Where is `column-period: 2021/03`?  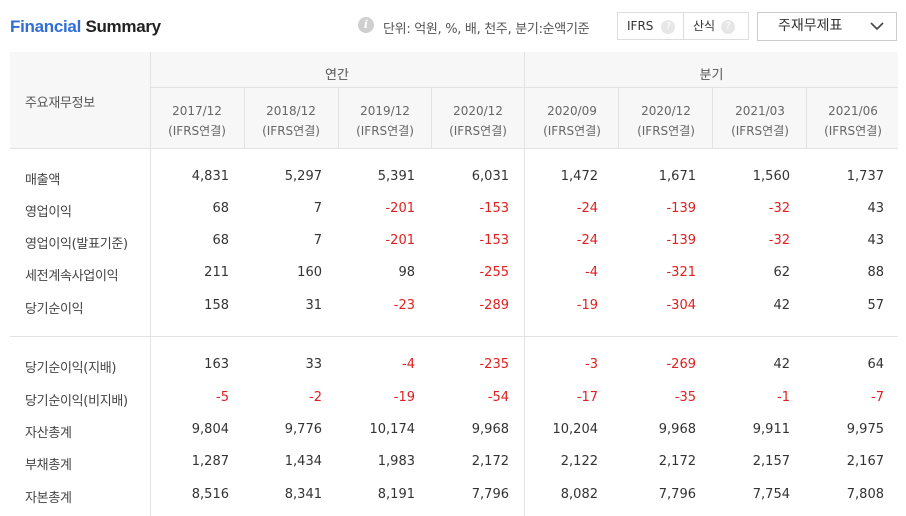
column-period: 2021/03 is located at coordinates (760, 111).